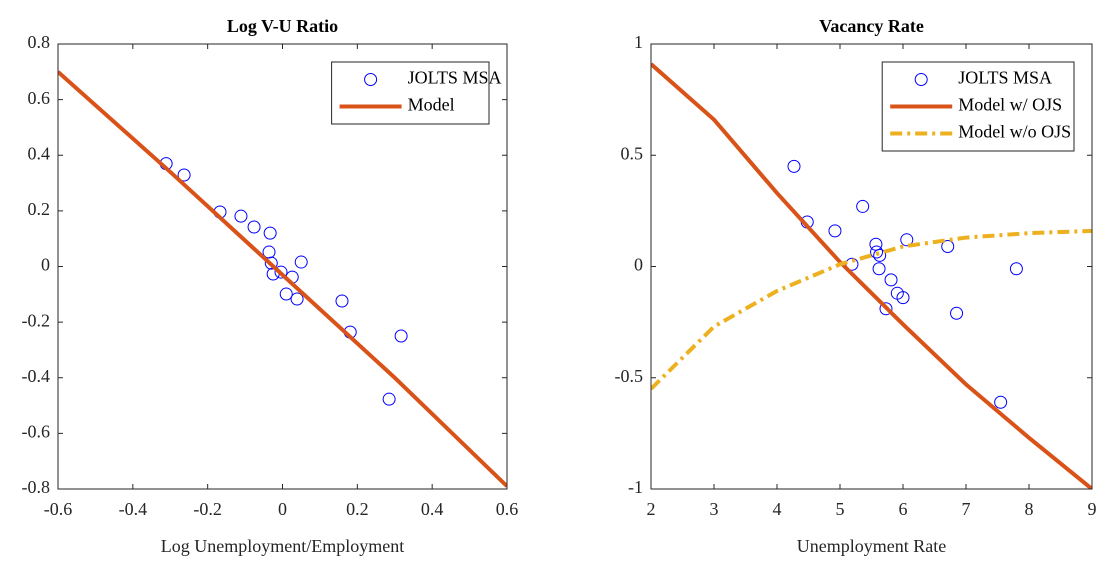  I want to click on series-line, so click(871, 309).